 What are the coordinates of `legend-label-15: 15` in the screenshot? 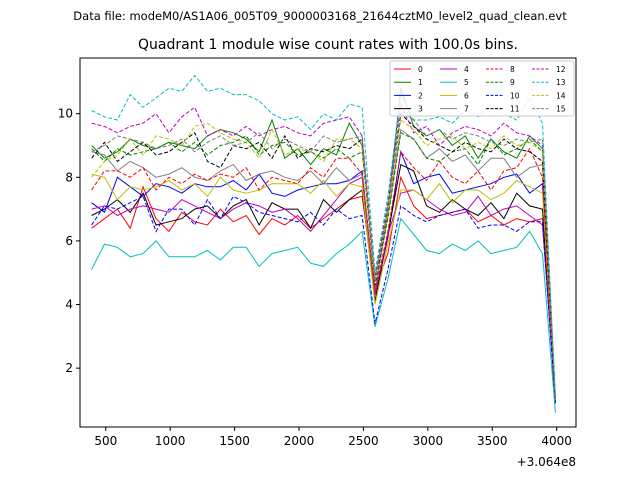 It's located at (561, 109).